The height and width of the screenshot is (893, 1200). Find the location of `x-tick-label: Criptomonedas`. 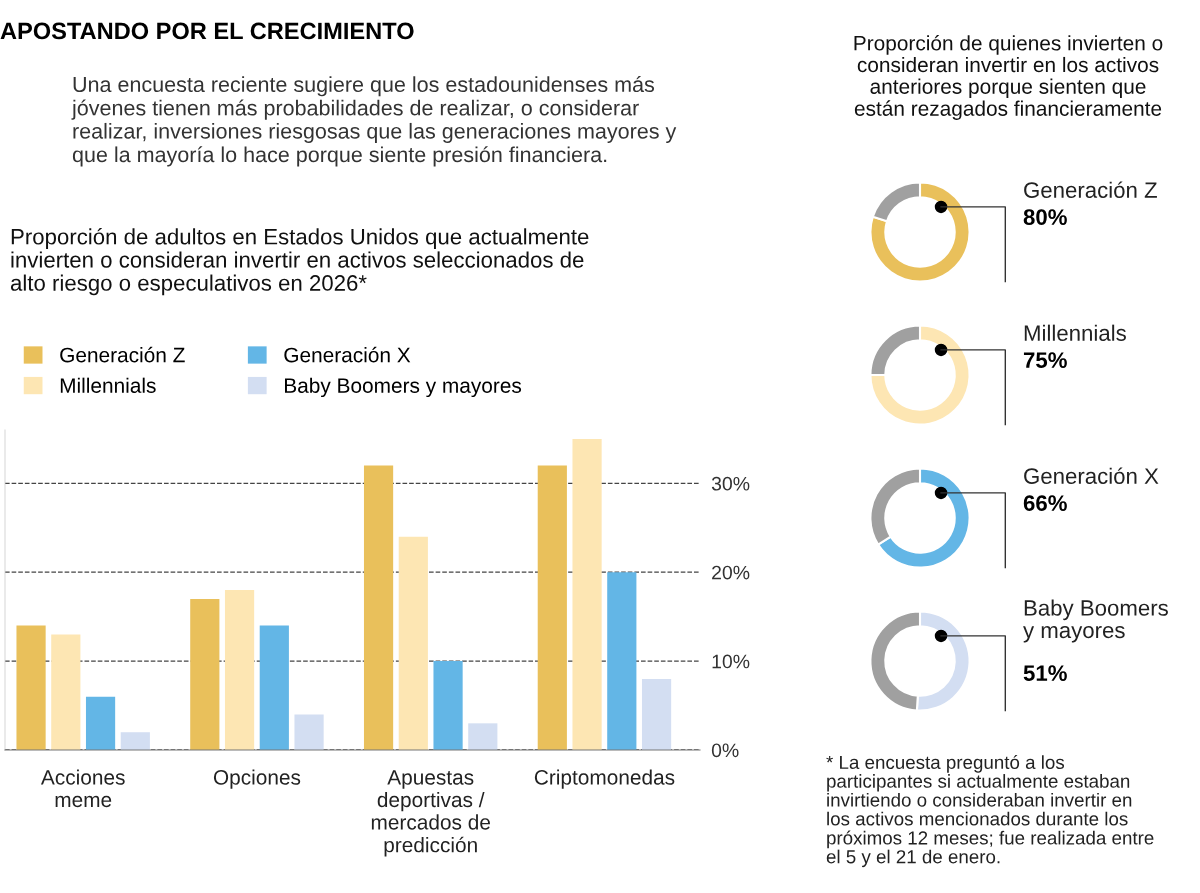

x-tick-label: Criptomonedas is located at coordinates (604, 779).